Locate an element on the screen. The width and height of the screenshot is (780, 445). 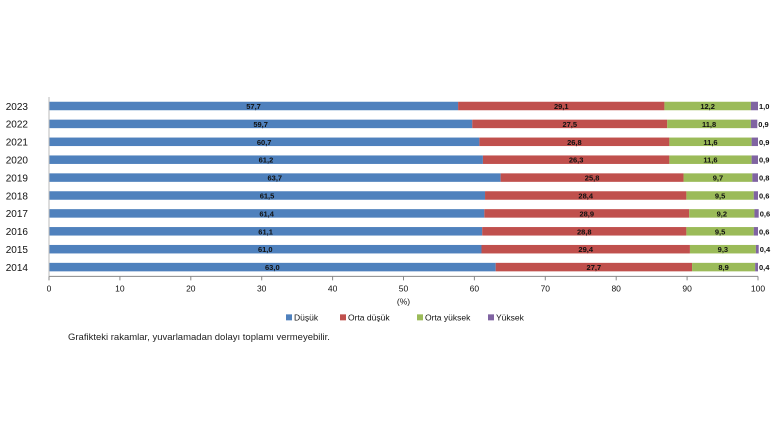
data-label: 28,8 is located at coordinates (584, 231).